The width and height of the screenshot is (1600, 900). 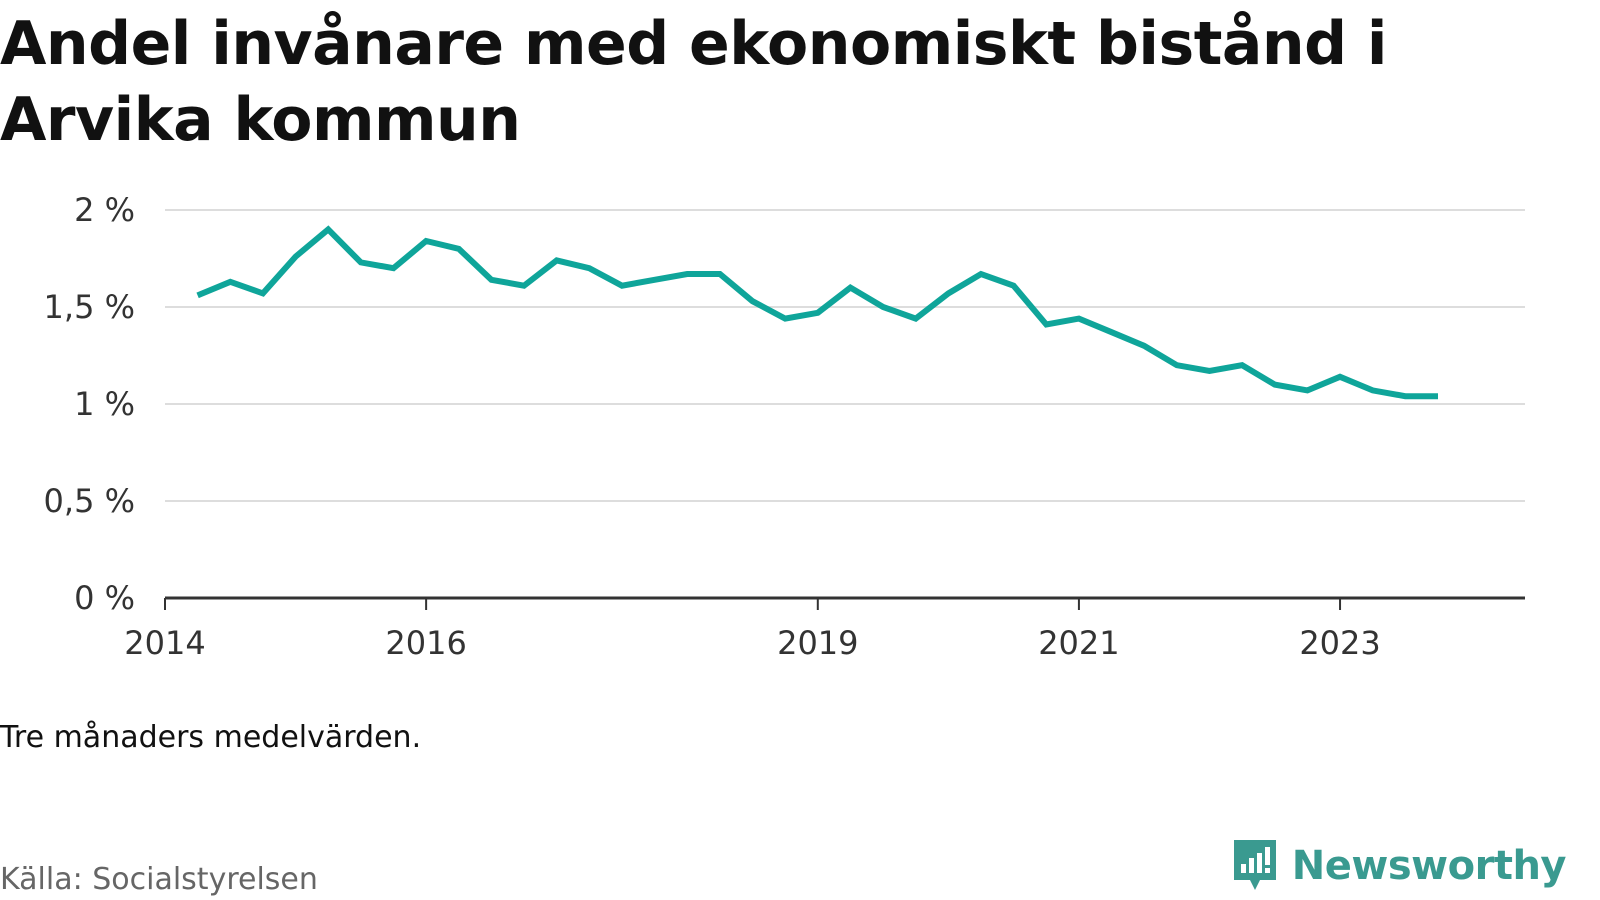 I want to click on x-tick-label: 2023, so click(x=1339, y=643).